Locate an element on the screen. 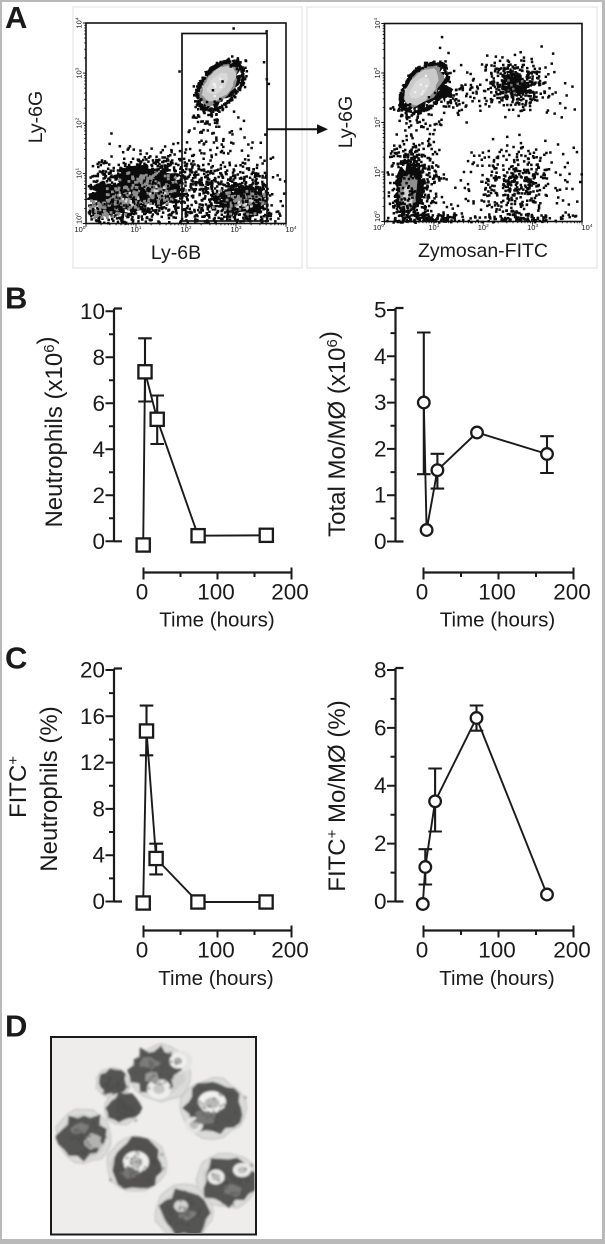 This screenshot has width=605, height=1244. svg-text: A is located at coordinates (16, 17).